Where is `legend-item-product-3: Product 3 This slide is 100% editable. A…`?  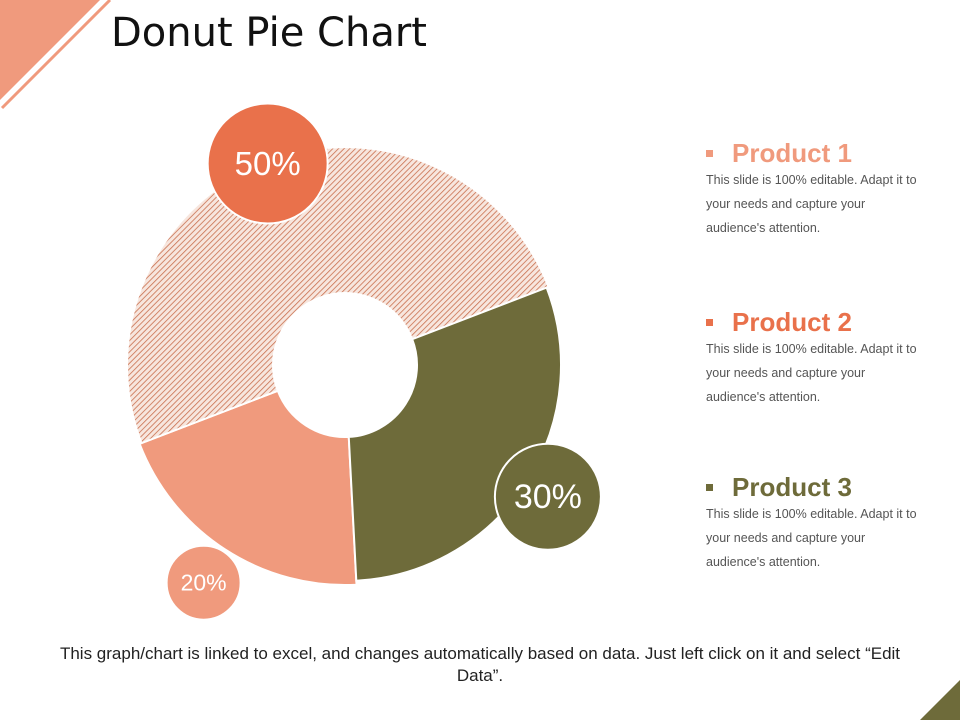
legend-item-product-3: Product 3 This slide is 100% editable. A… is located at coordinates (821, 523).